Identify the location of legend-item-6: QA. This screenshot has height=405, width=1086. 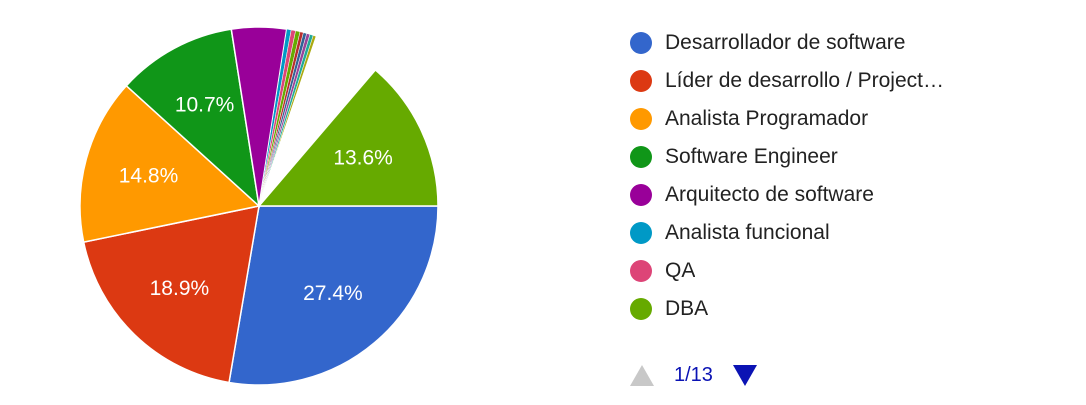
(787, 271).